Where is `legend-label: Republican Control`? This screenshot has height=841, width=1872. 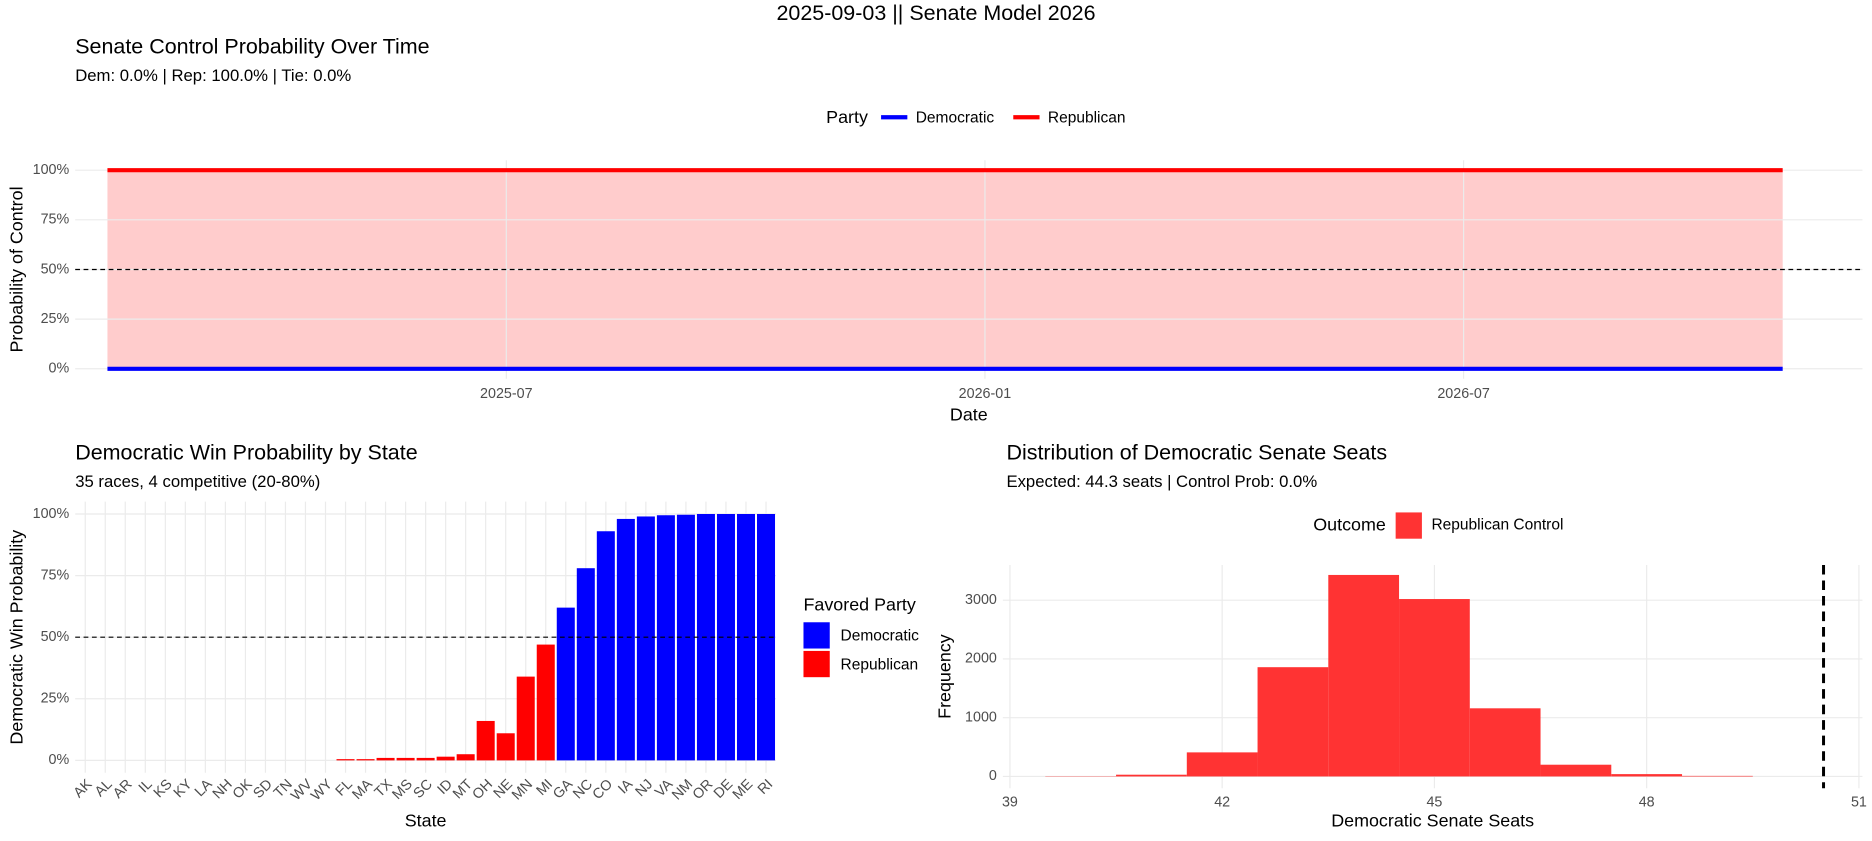
legend-label: Republican Control is located at coordinates (1497, 525).